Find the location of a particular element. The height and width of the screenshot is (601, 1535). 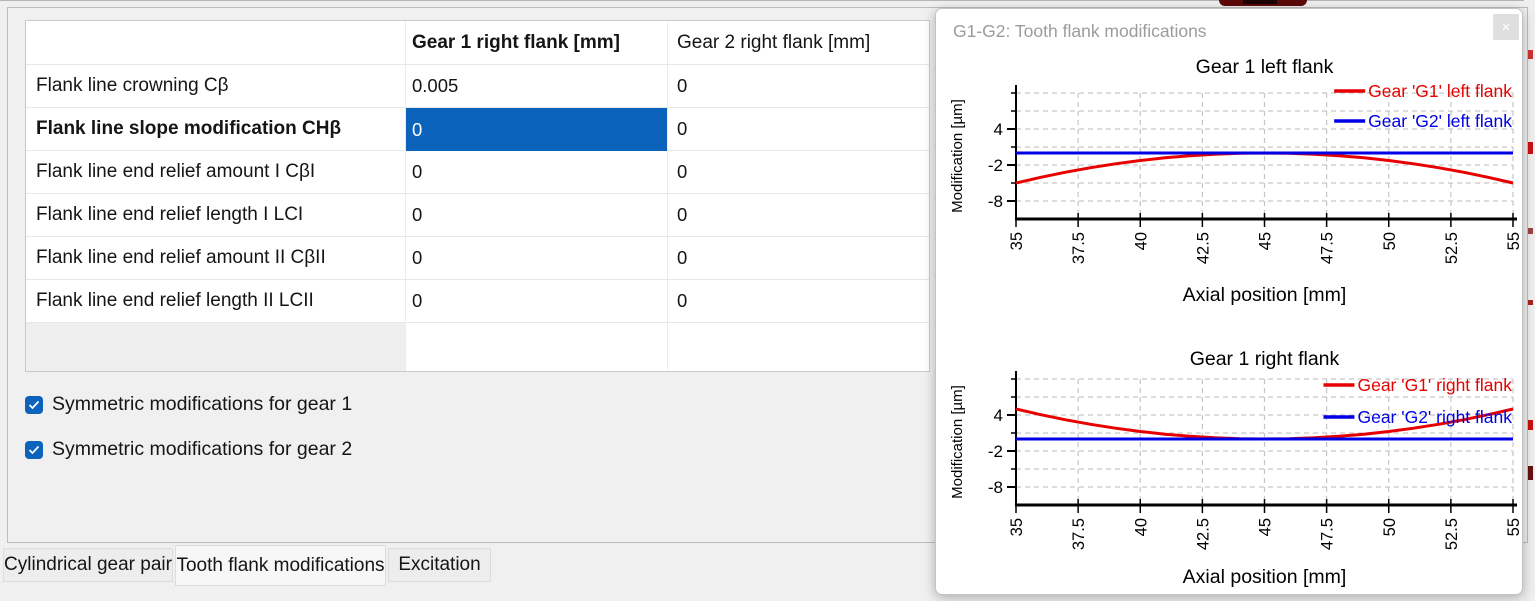

row-label-end-relief-length-1: Flank line end relief length I LCI is located at coordinates (216, 215).